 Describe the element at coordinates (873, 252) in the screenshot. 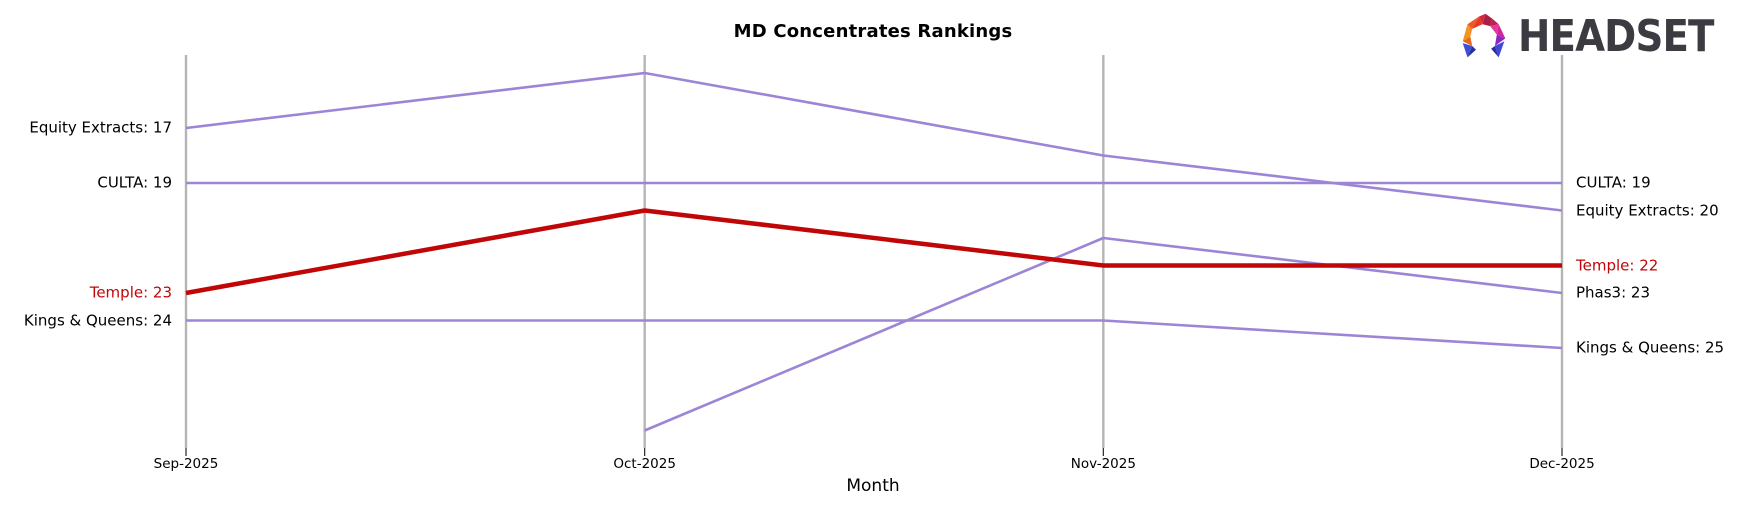

I see `series-line-temple` at that location.